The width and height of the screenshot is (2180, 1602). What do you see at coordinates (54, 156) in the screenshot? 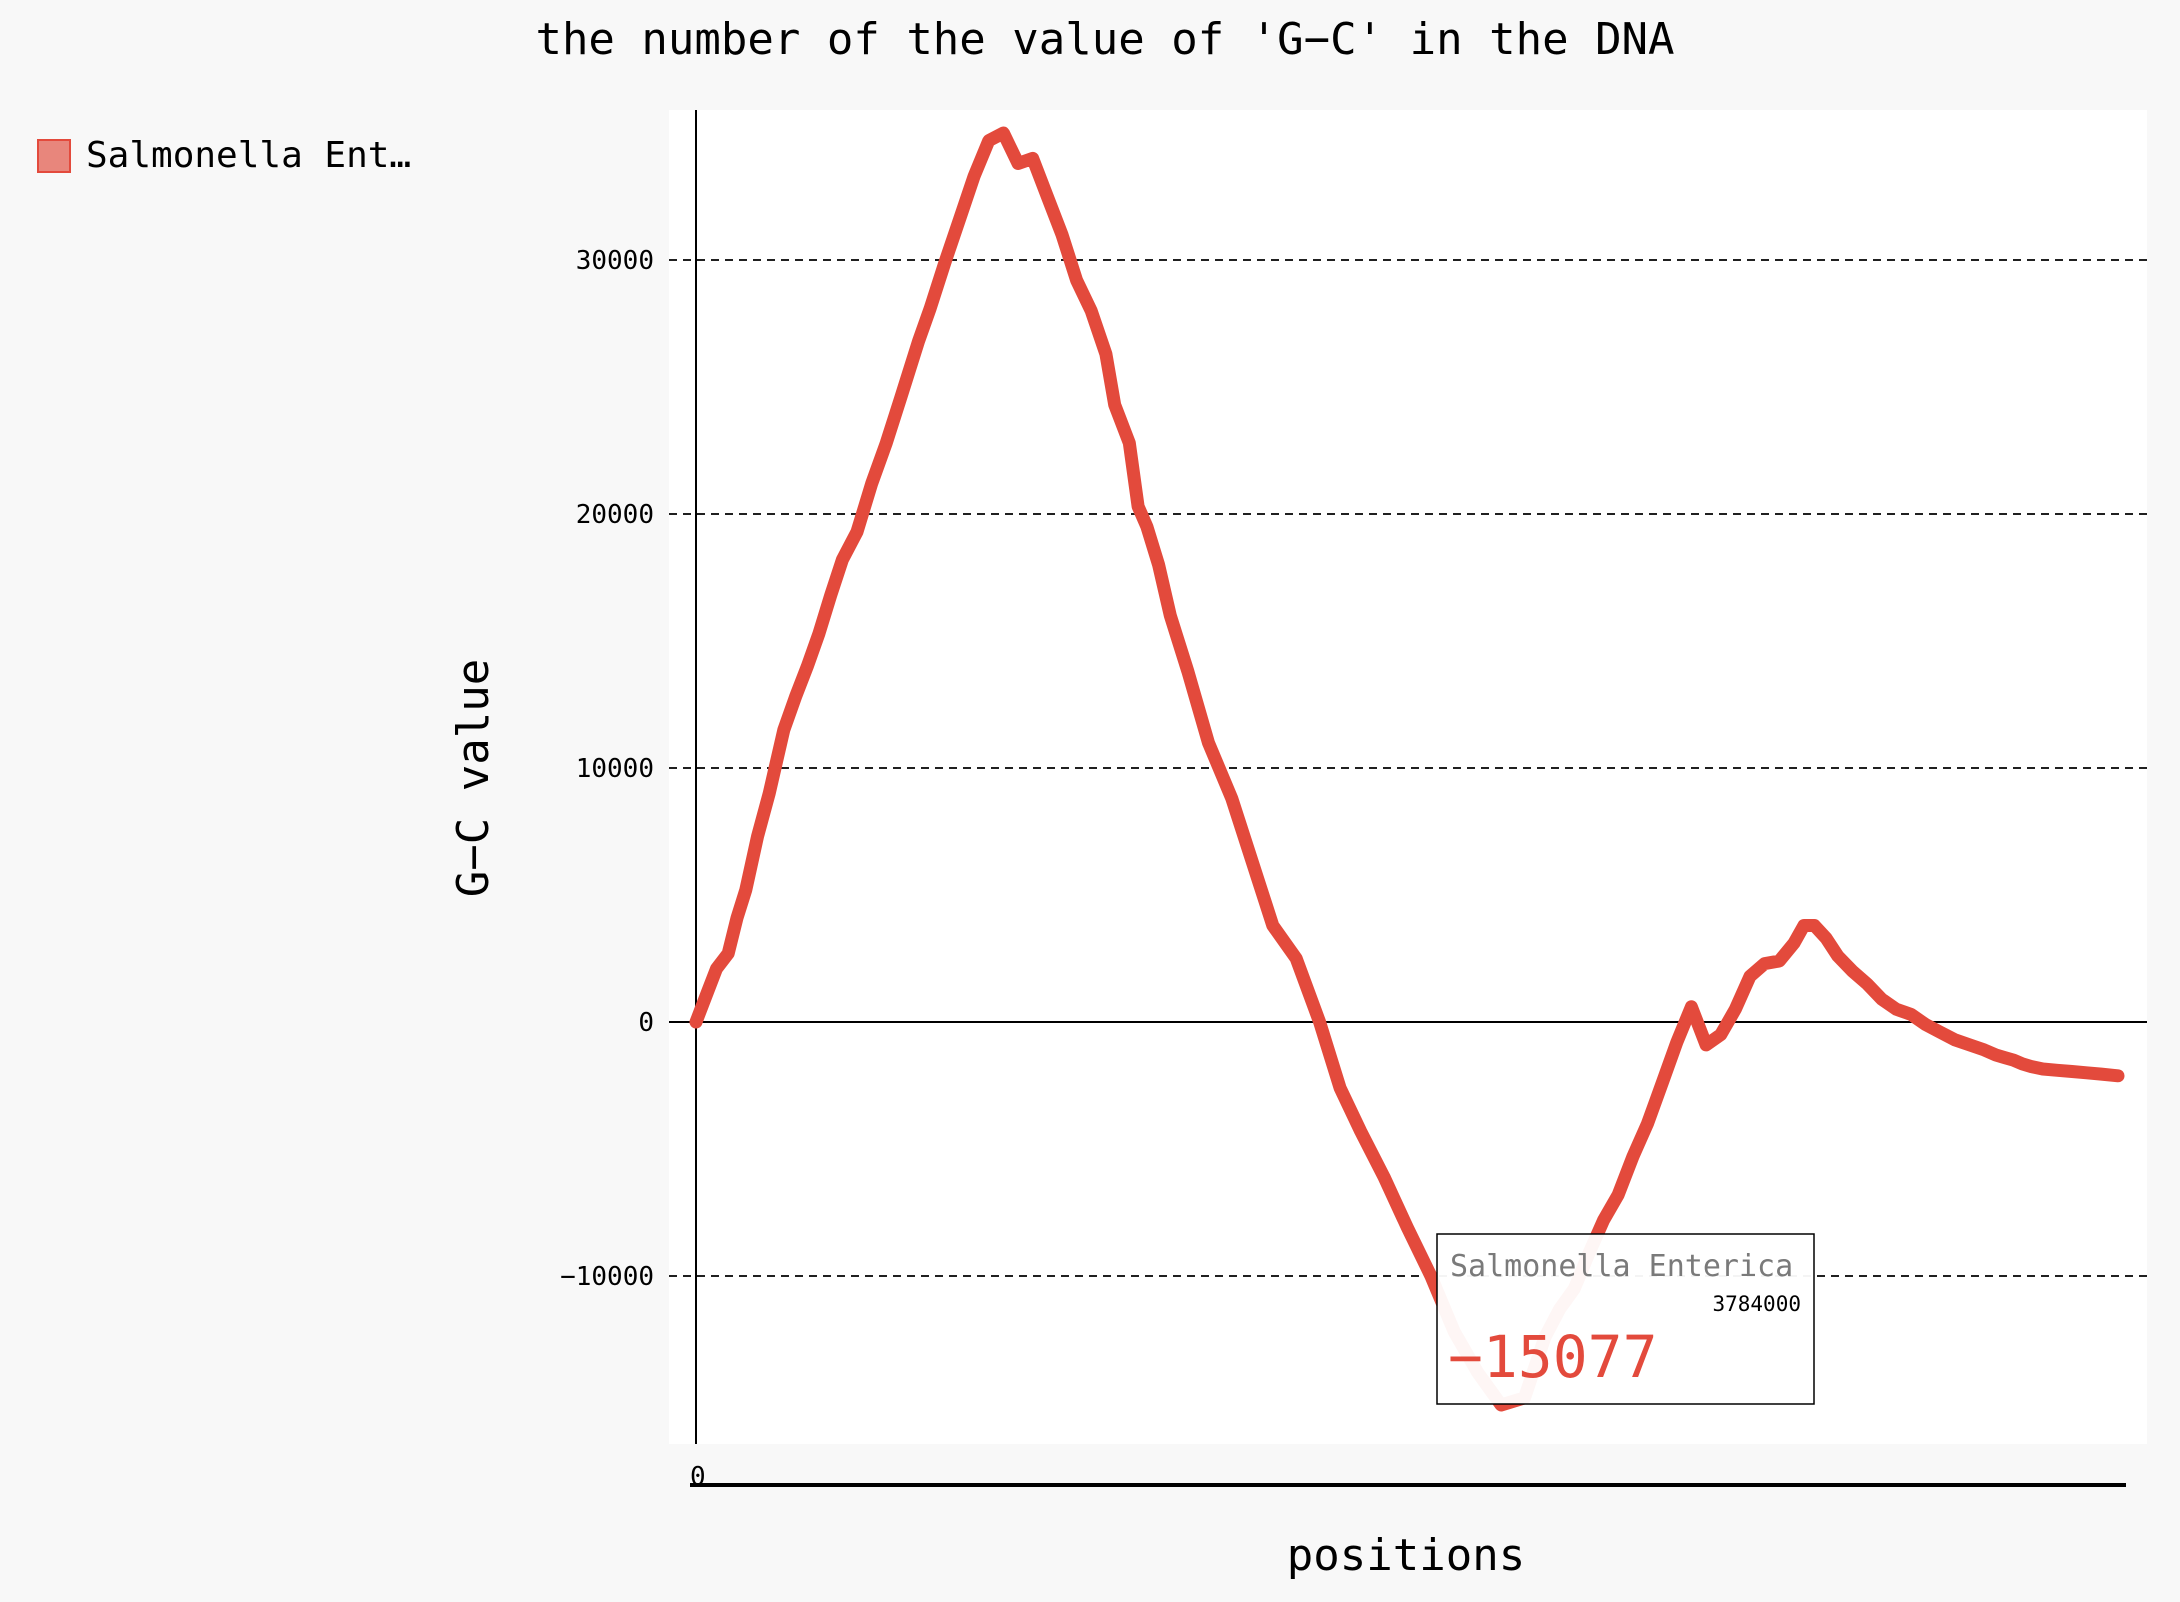
I see `legend-swatch` at bounding box center [54, 156].